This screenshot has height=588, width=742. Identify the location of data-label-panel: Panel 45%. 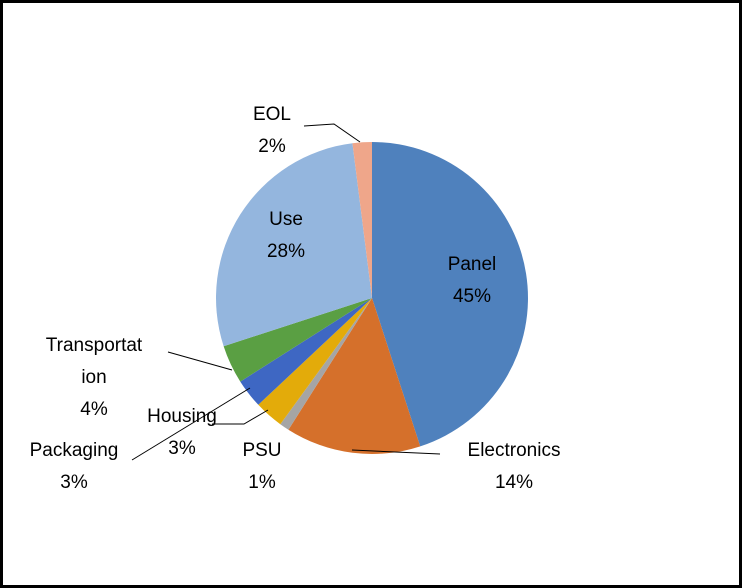
(472, 280).